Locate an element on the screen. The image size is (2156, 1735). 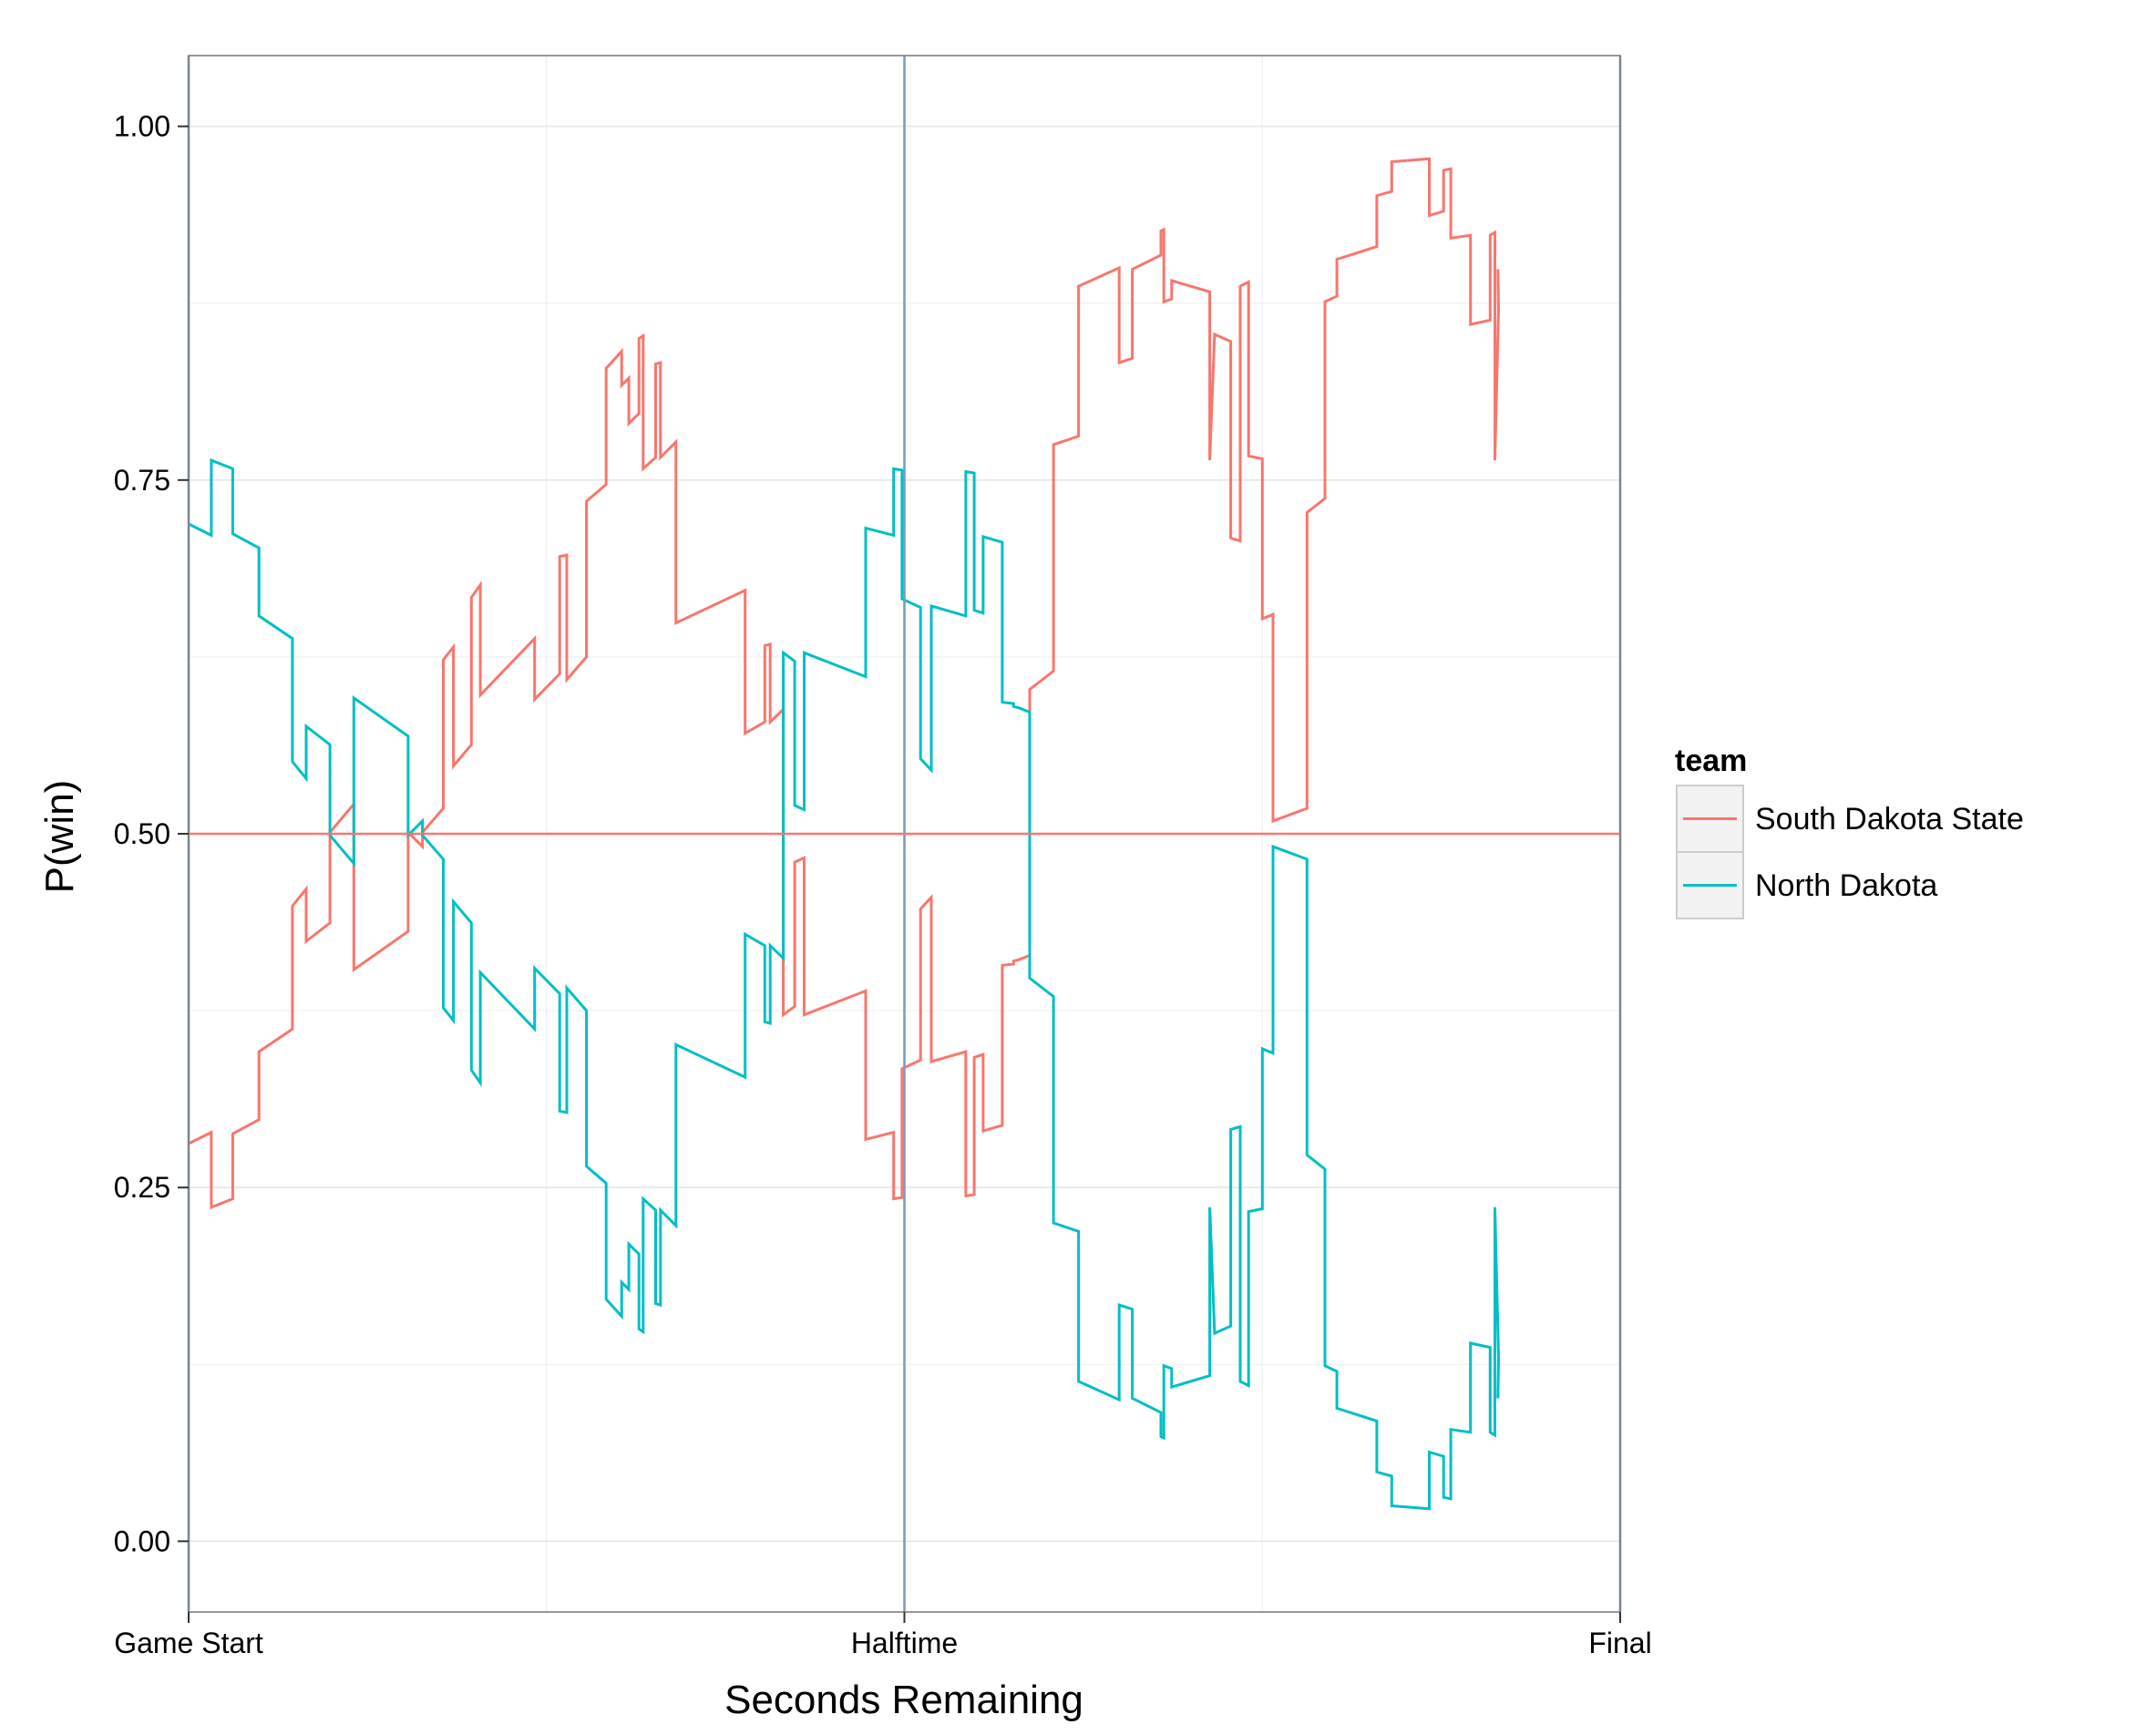
x-tick-label: Halftime is located at coordinates (904, 1643).